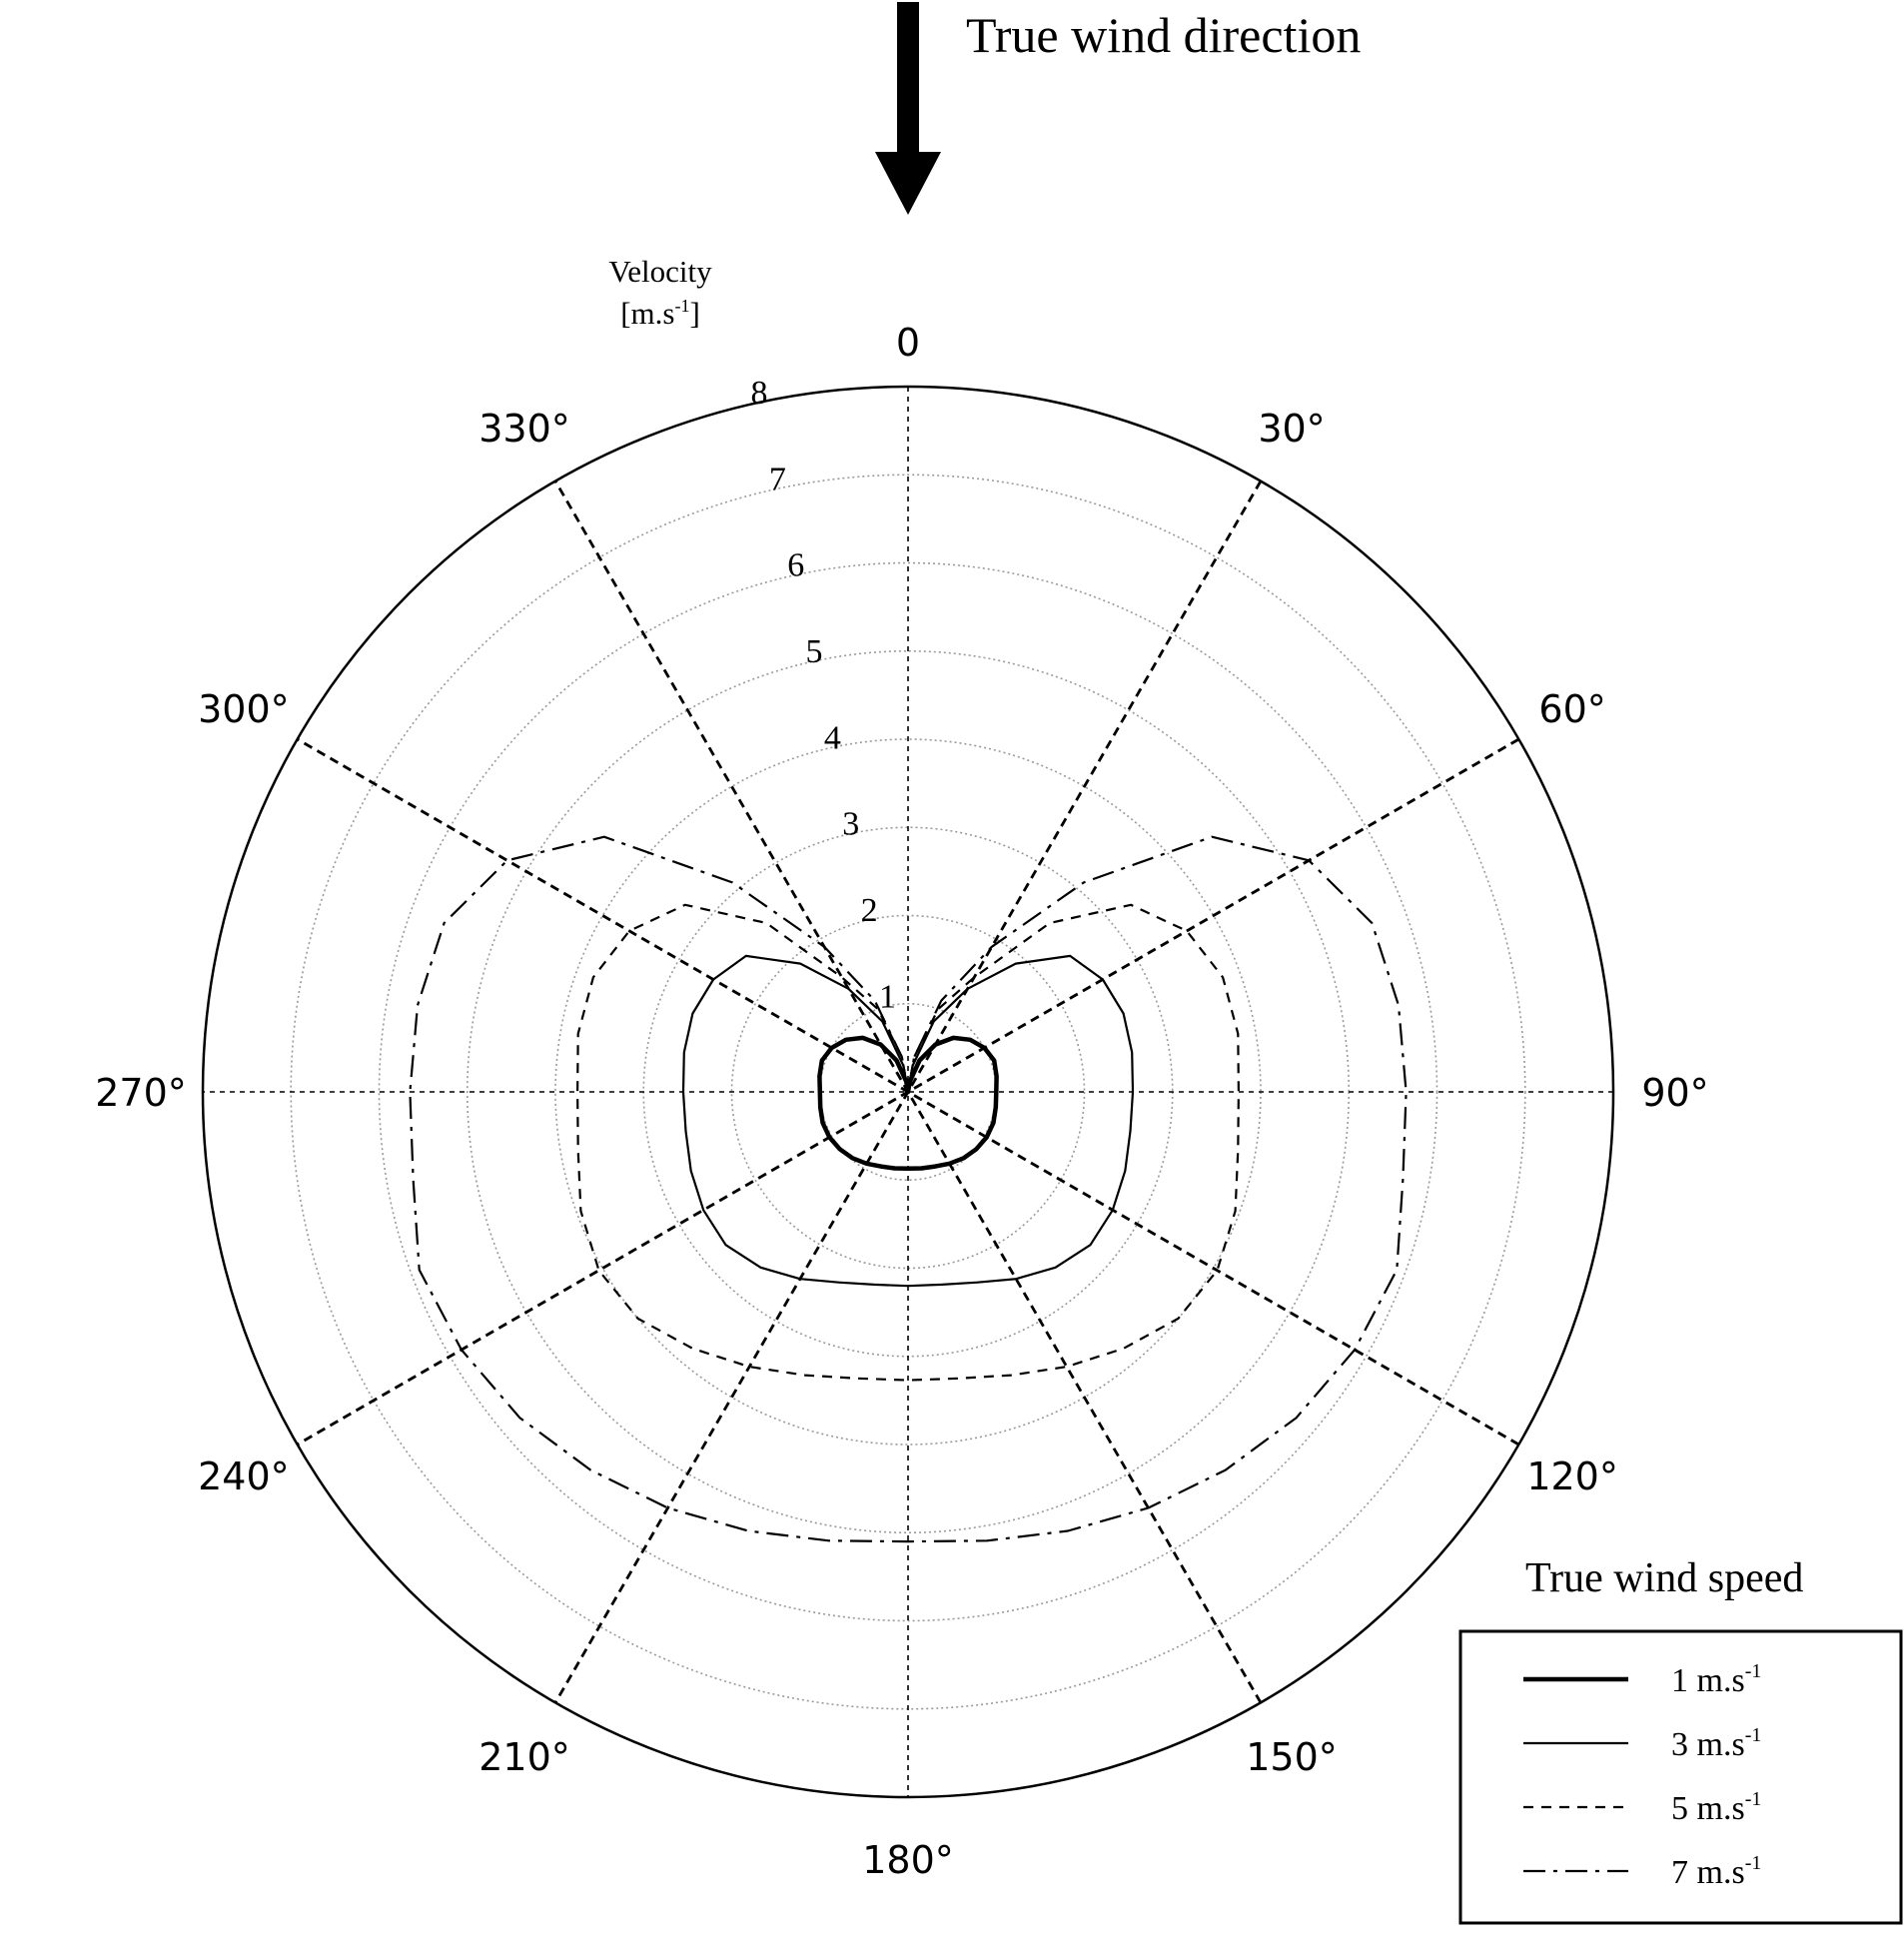 The image size is (1904, 1941). I want to click on angular-tick-label: 270°, so click(141, 1093).